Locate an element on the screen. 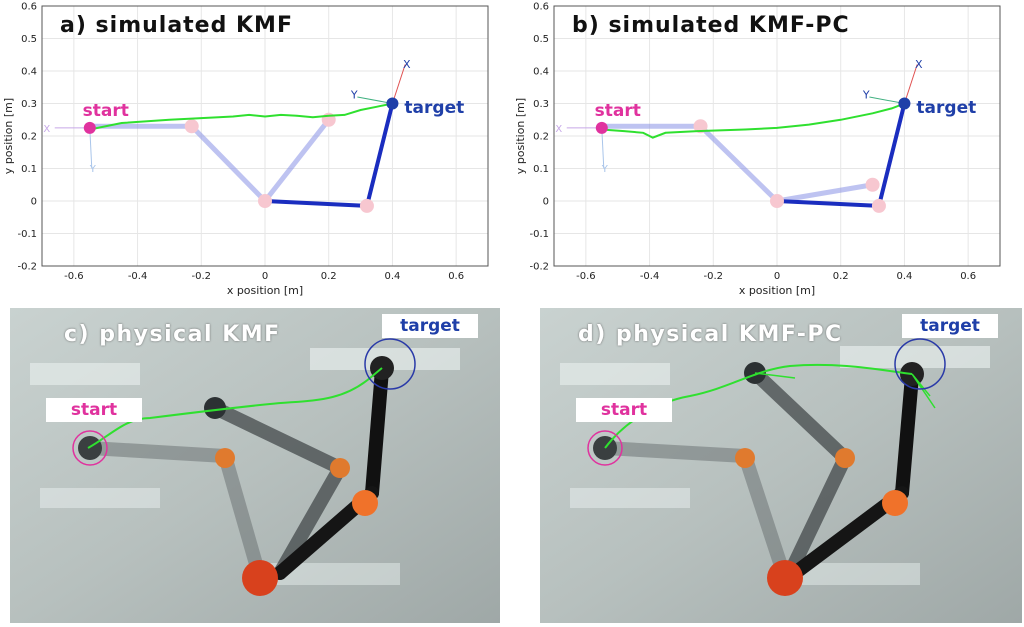  x-tick-label: 0 is located at coordinates (265, 276).